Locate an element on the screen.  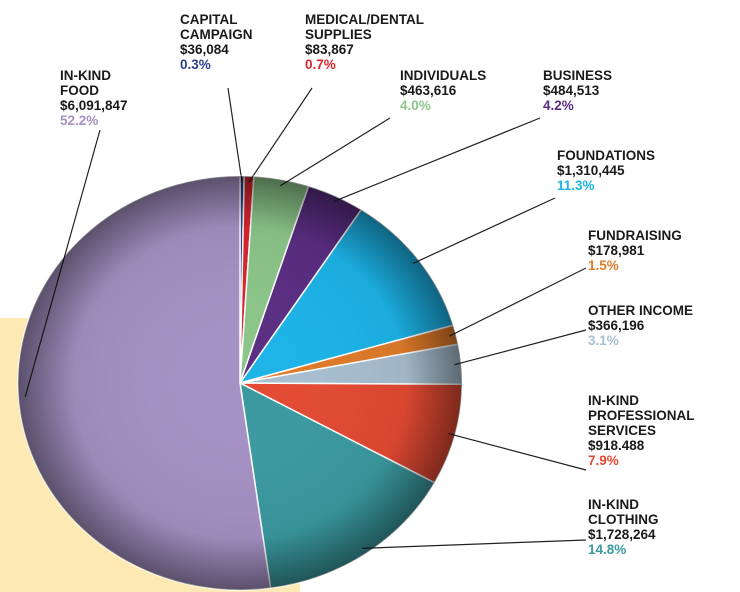
slice-label: CAPITAL CAMPAIGN $36,084 0.3% is located at coordinates (225, 42).